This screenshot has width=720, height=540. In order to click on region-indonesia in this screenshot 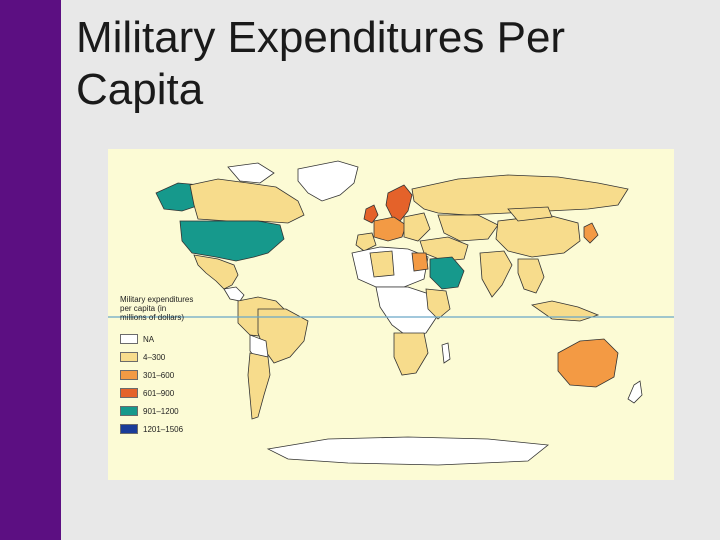, I will do `click(565, 311)`.